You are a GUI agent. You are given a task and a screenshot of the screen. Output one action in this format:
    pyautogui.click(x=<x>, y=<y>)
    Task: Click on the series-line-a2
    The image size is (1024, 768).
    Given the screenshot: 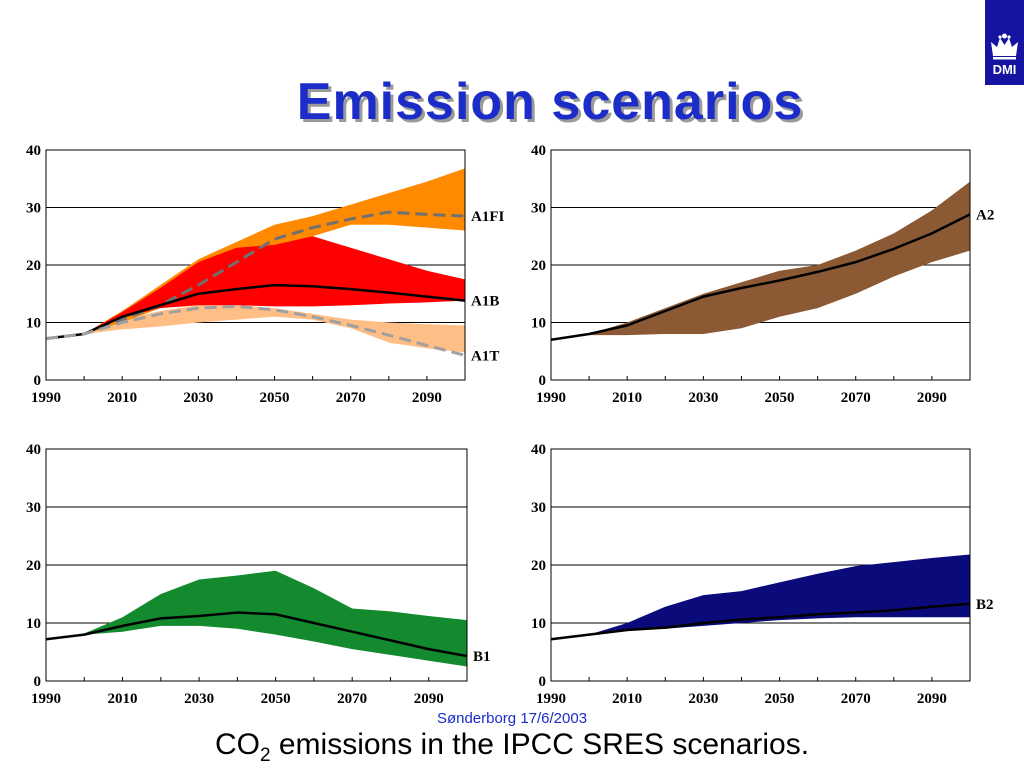 What is the action you would take?
    pyautogui.click(x=760, y=277)
    